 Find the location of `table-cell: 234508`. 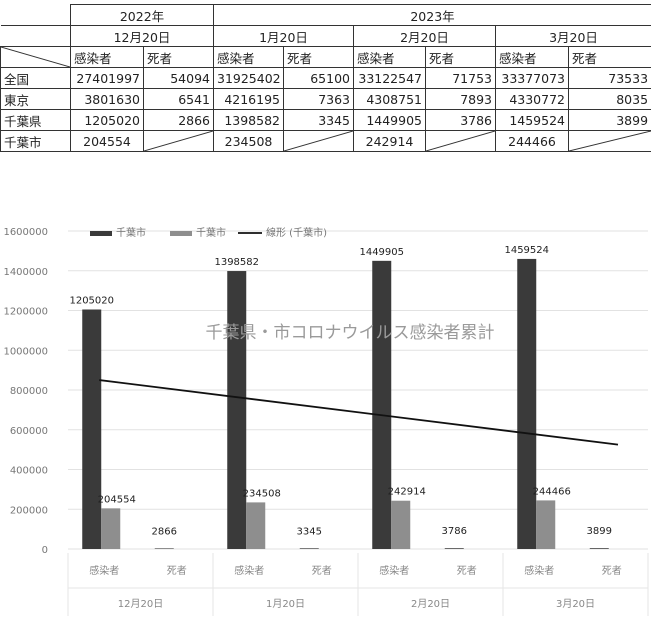

table-cell: 234508 is located at coordinates (248, 141).